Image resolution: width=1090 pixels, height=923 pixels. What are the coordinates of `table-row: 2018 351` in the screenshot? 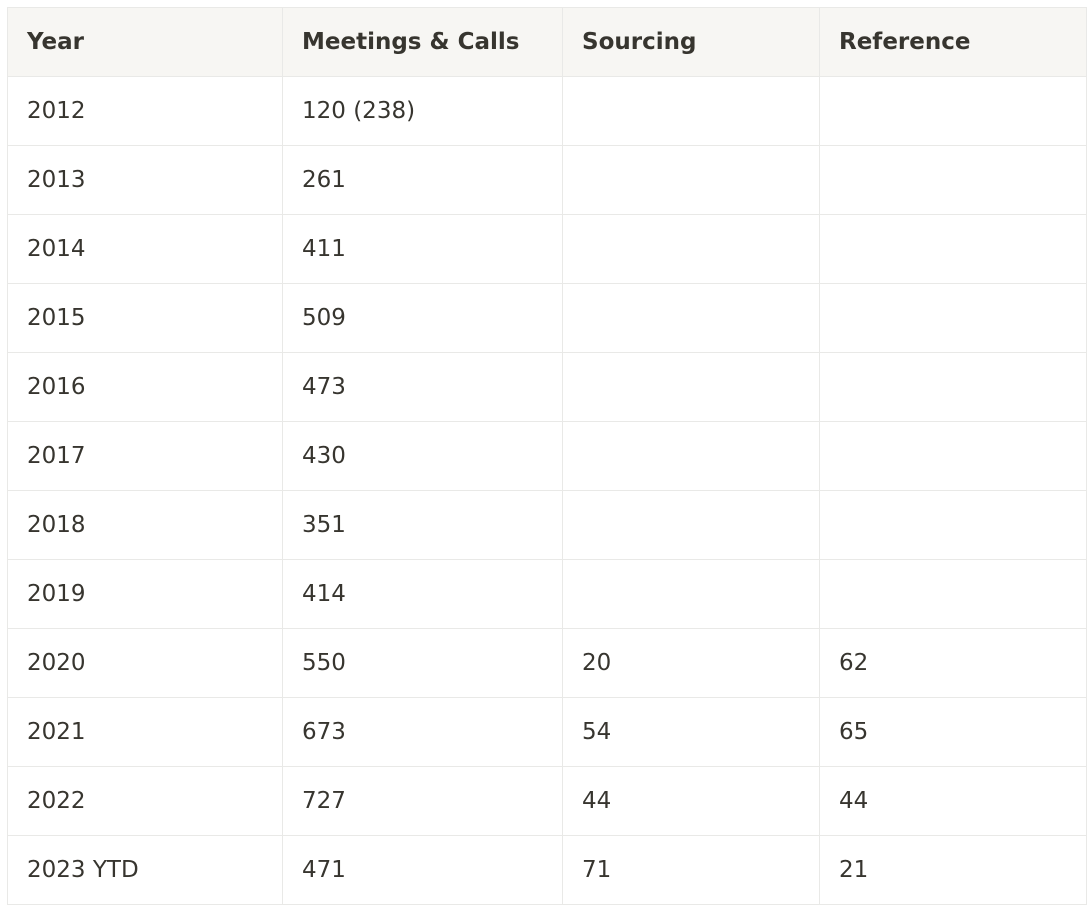 It's located at (547, 525).